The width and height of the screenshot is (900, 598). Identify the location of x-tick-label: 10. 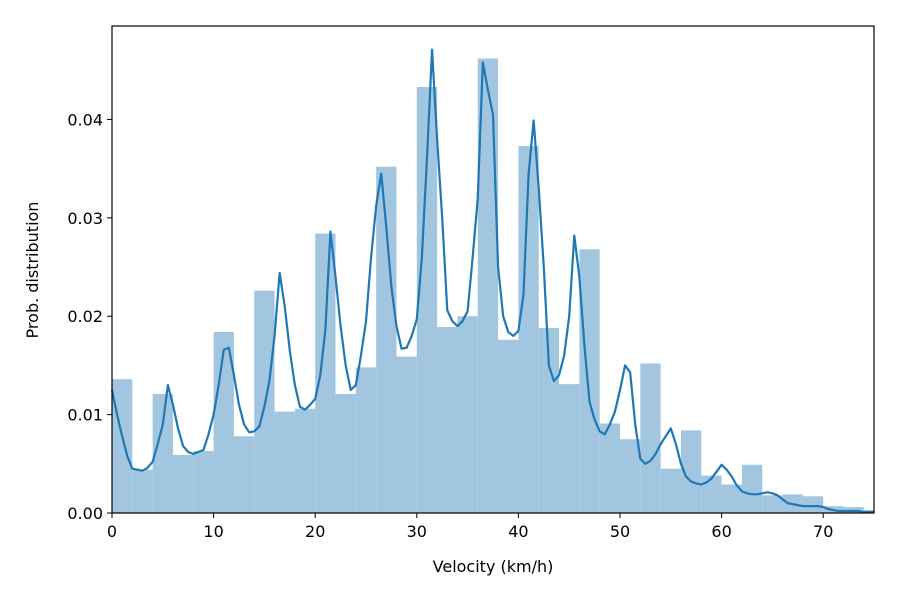
(213, 531).